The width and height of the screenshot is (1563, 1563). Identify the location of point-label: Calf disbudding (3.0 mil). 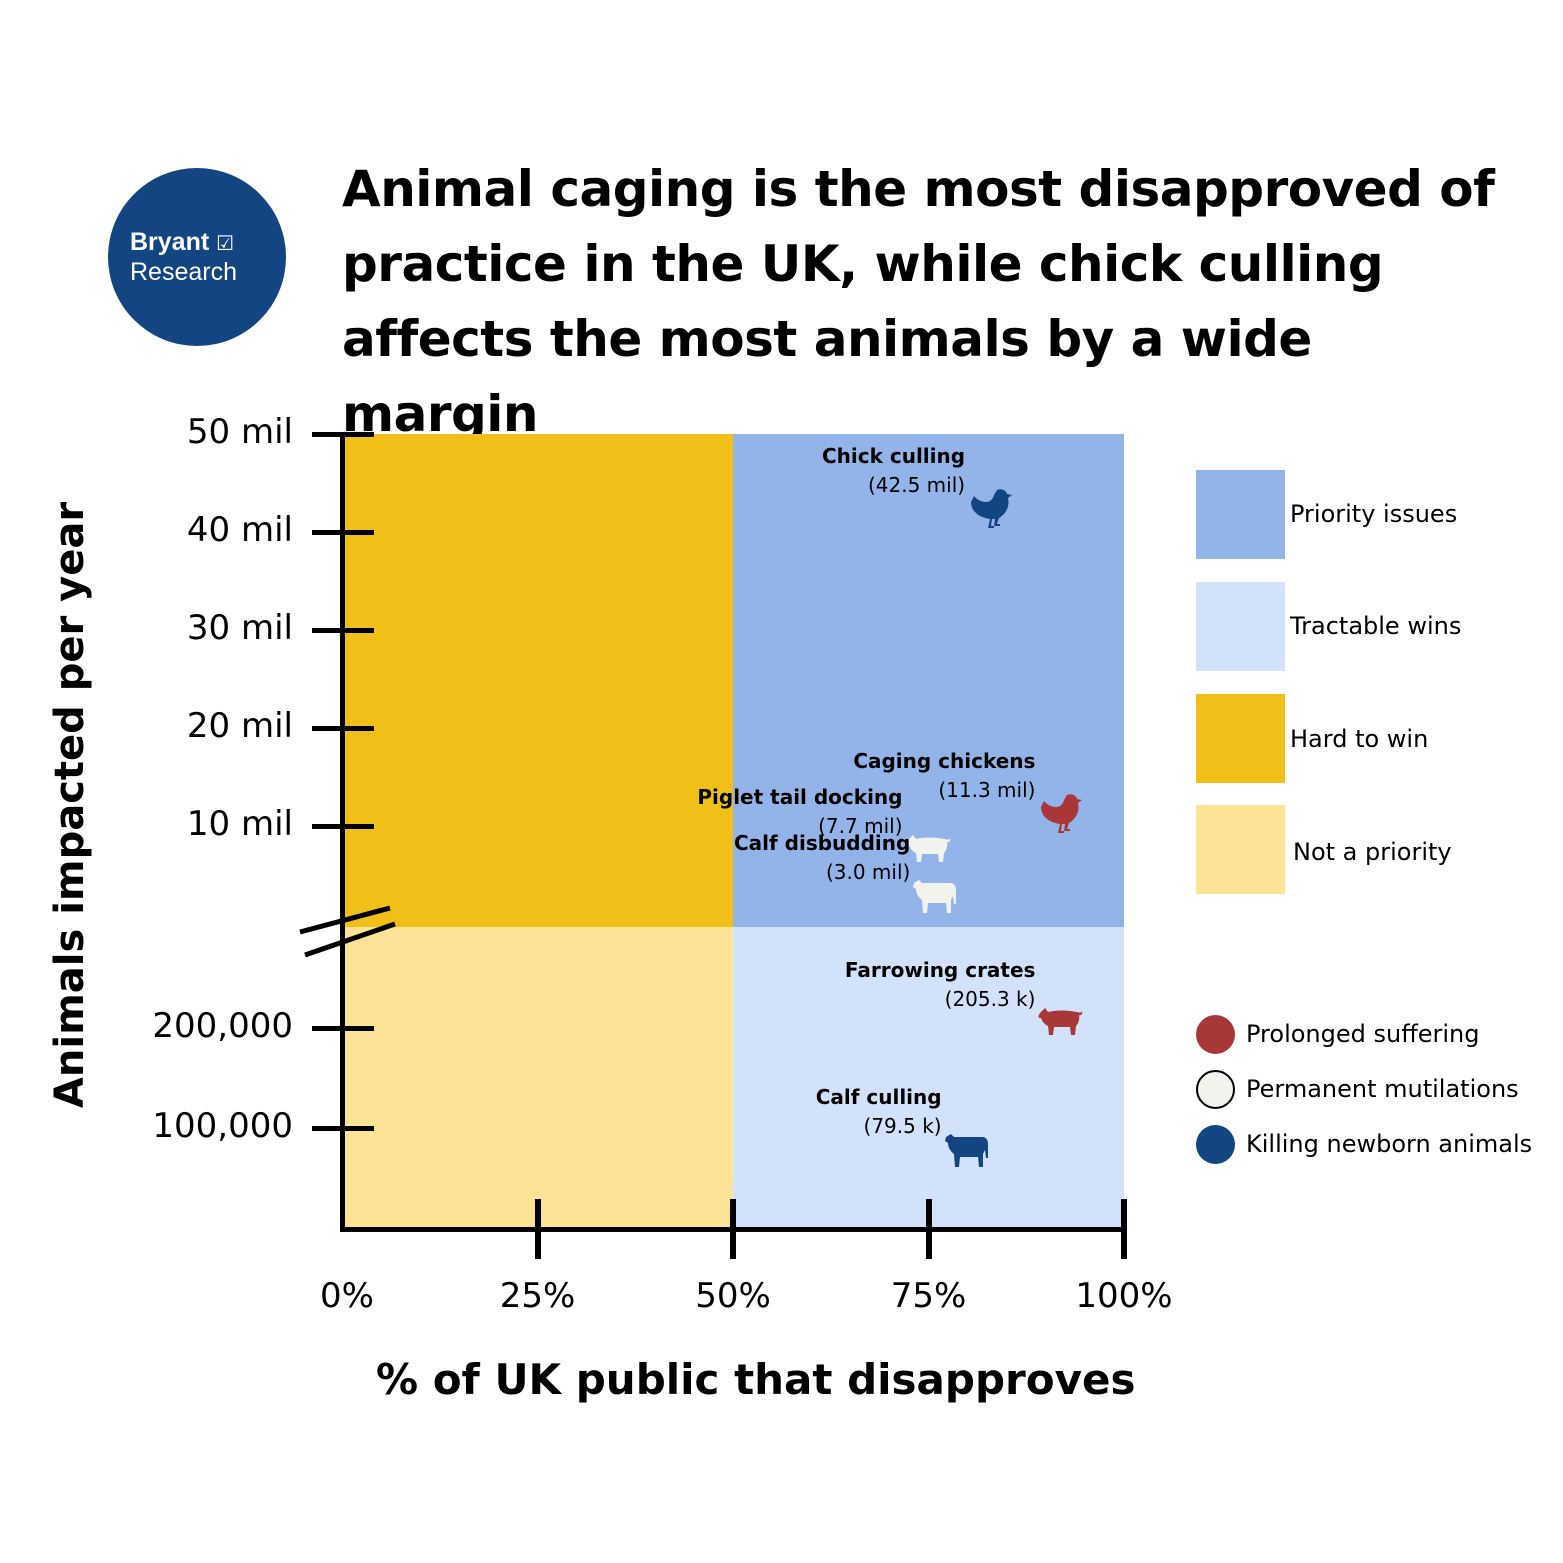
(822, 858).